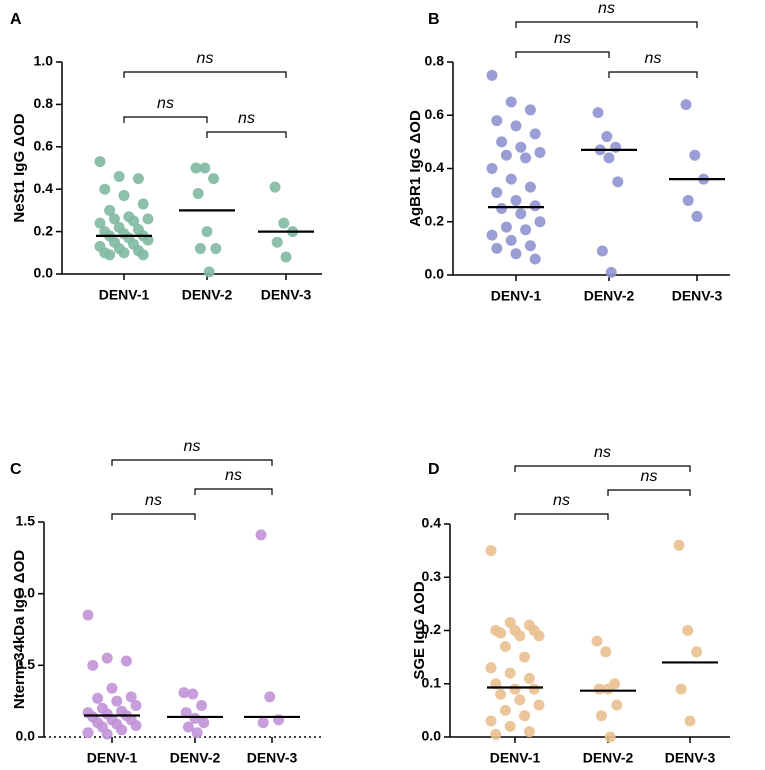  Describe the element at coordinates (26, 664) in the screenshot. I see `y-tick-label: 0.5` at that location.